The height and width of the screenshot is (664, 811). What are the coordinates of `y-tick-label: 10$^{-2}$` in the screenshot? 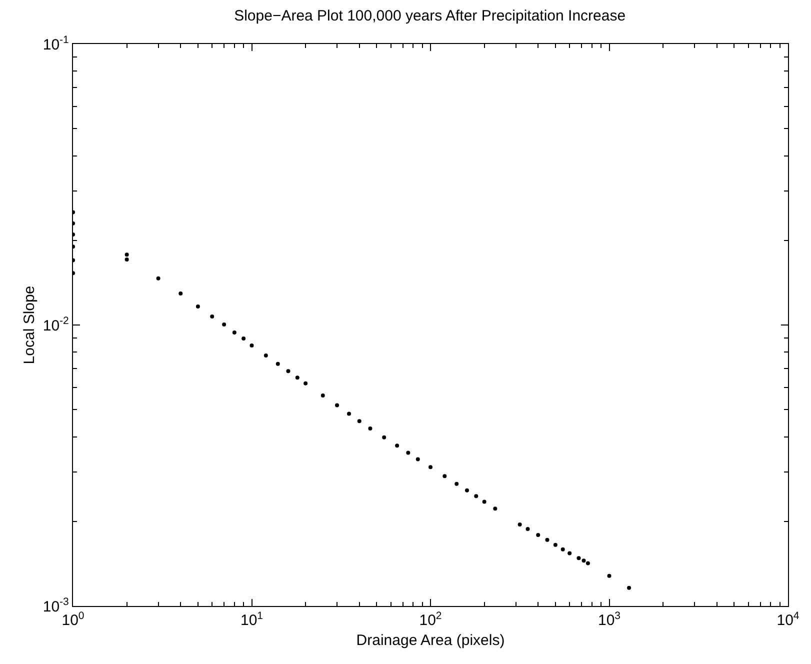 It's located at (56, 324).